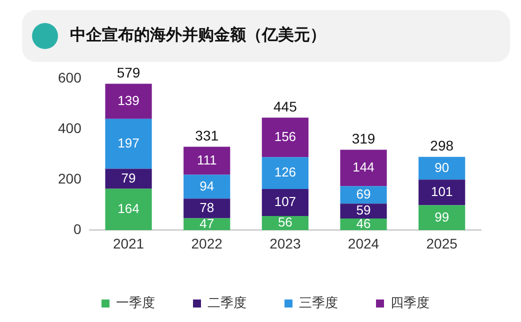  I want to click on data-label: 107, so click(285, 202).